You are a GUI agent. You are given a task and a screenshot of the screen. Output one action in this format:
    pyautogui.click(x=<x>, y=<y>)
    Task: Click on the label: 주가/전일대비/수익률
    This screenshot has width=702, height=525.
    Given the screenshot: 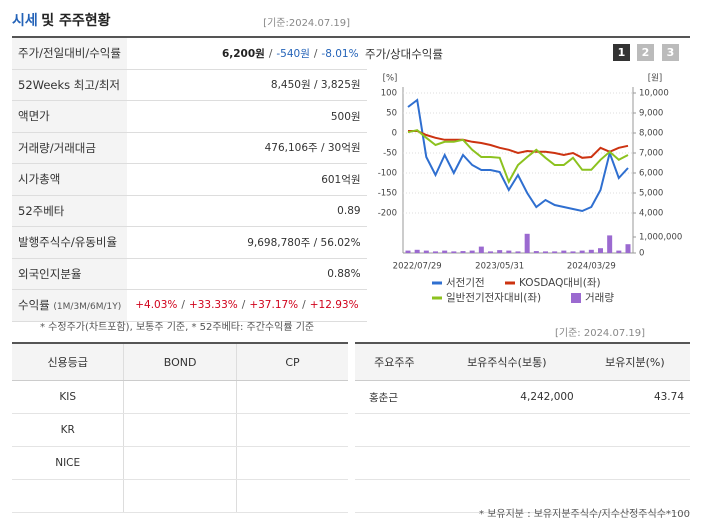 What is the action you would take?
    pyautogui.click(x=69, y=53)
    